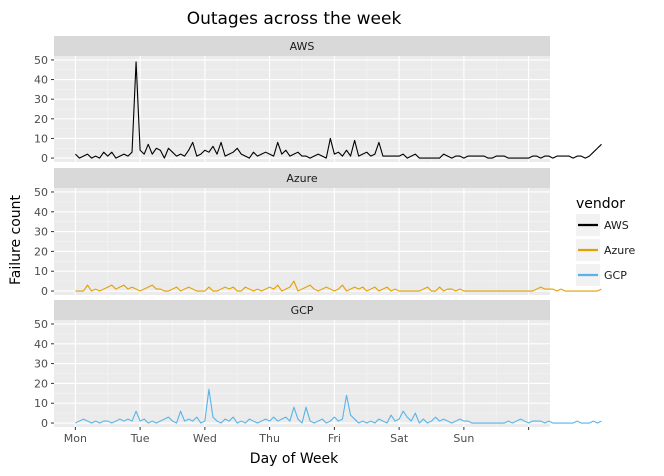 The width and height of the screenshot is (664, 476). I want to click on facet-strip-label: AWS, so click(302, 46).